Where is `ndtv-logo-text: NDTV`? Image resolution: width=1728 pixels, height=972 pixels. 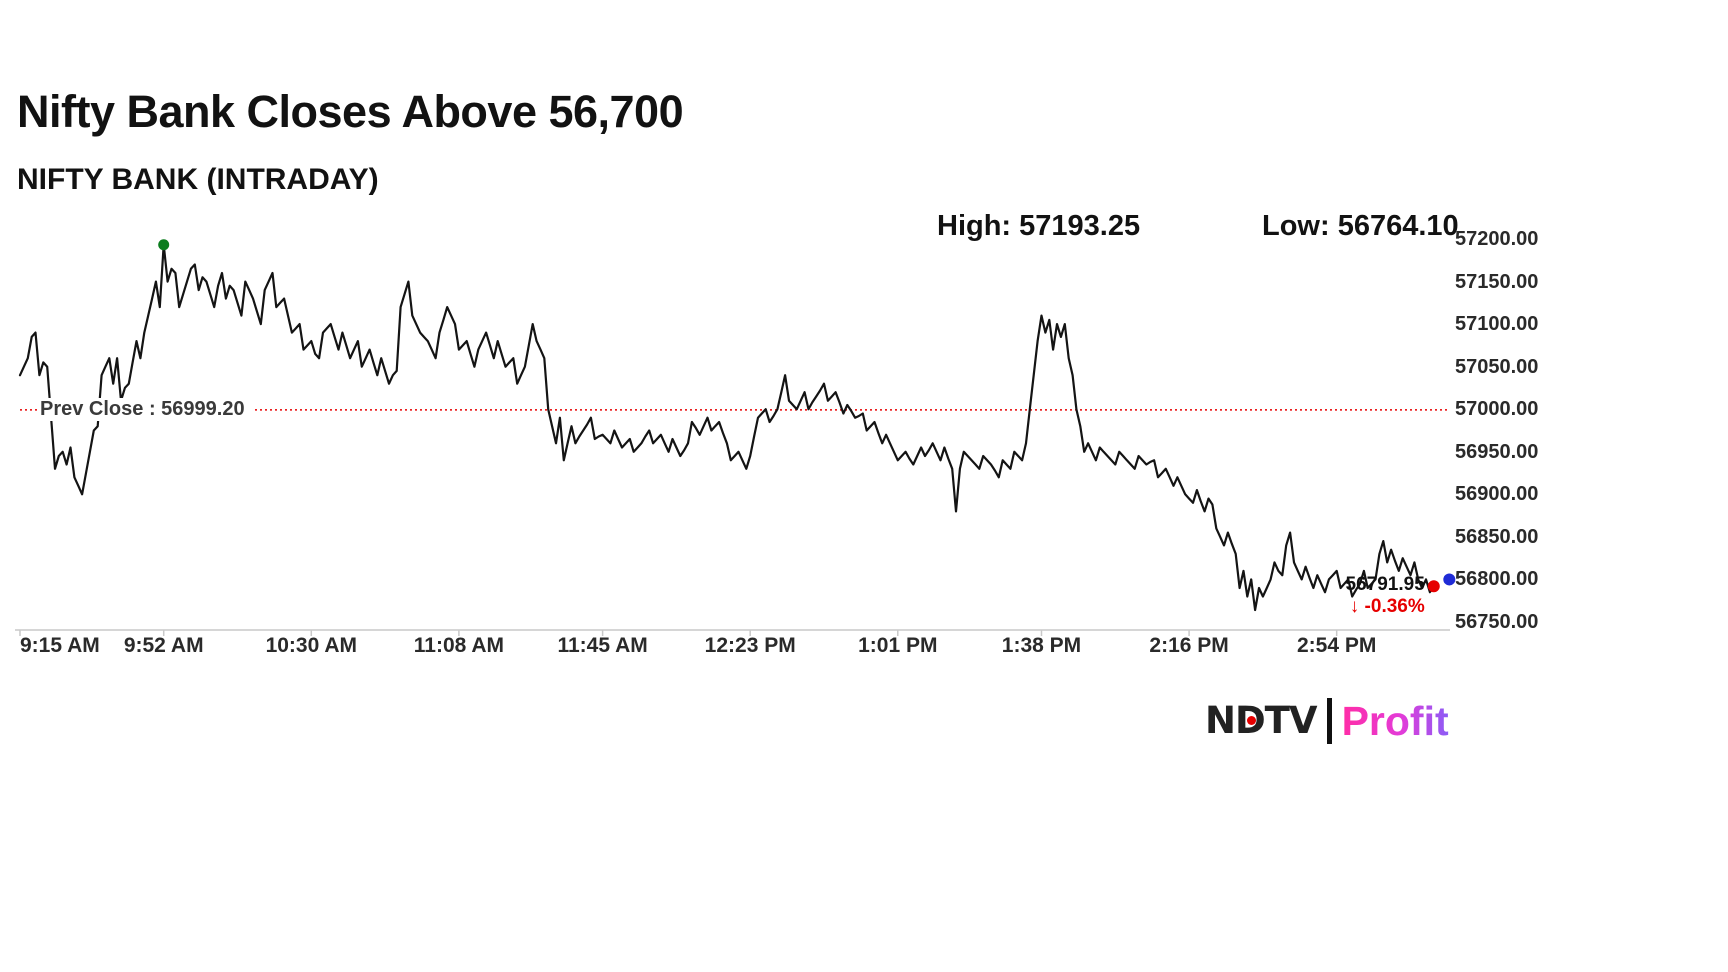
ndtv-logo-text: NDTV is located at coordinates (1261, 721).